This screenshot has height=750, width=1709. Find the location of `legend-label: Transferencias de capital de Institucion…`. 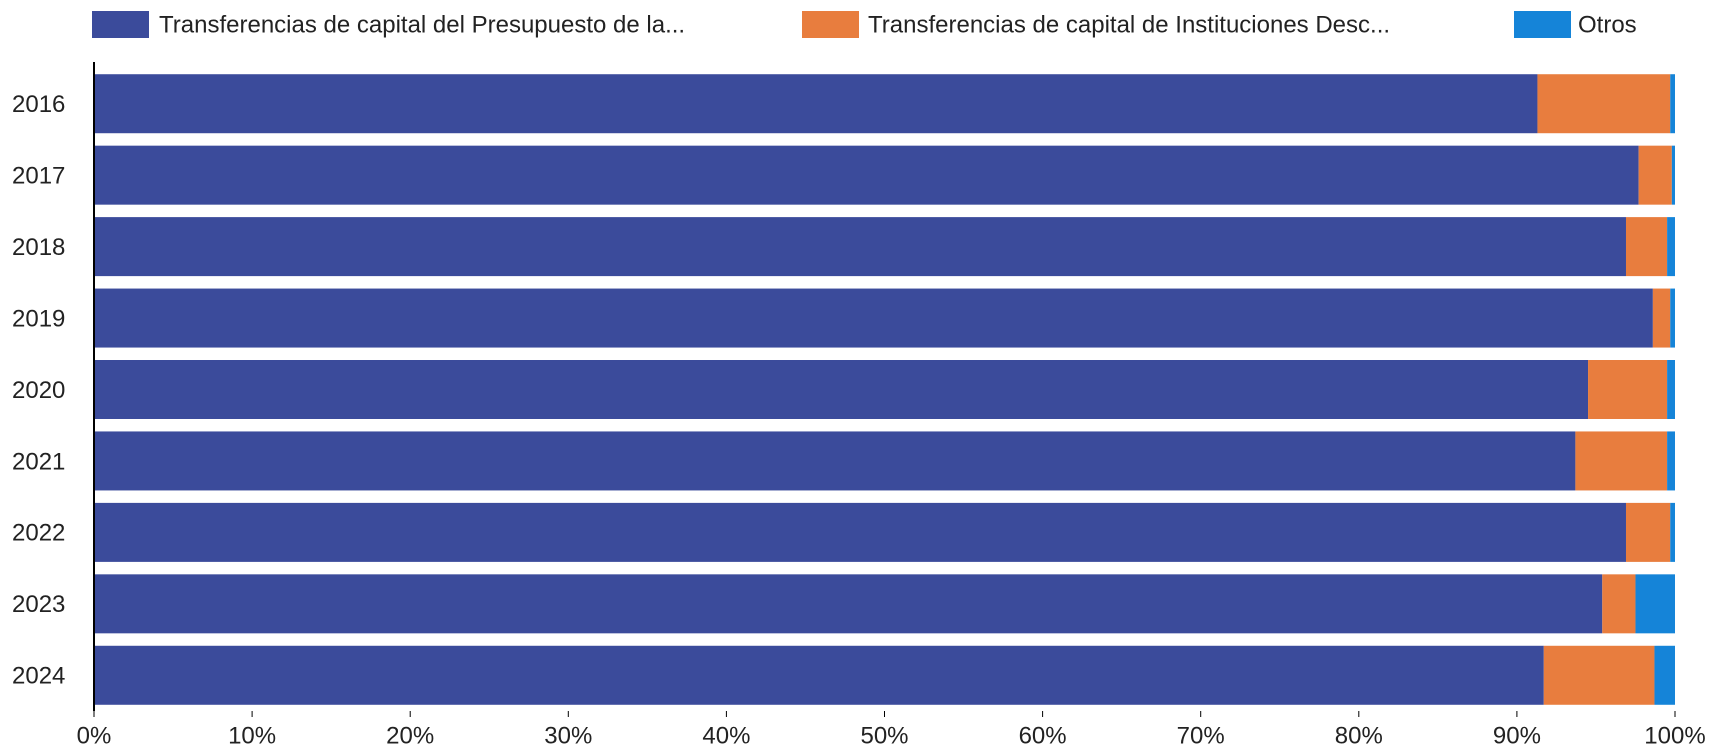

legend-label: Transferencias de capital de Institucion… is located at coordinates (1129, 24).